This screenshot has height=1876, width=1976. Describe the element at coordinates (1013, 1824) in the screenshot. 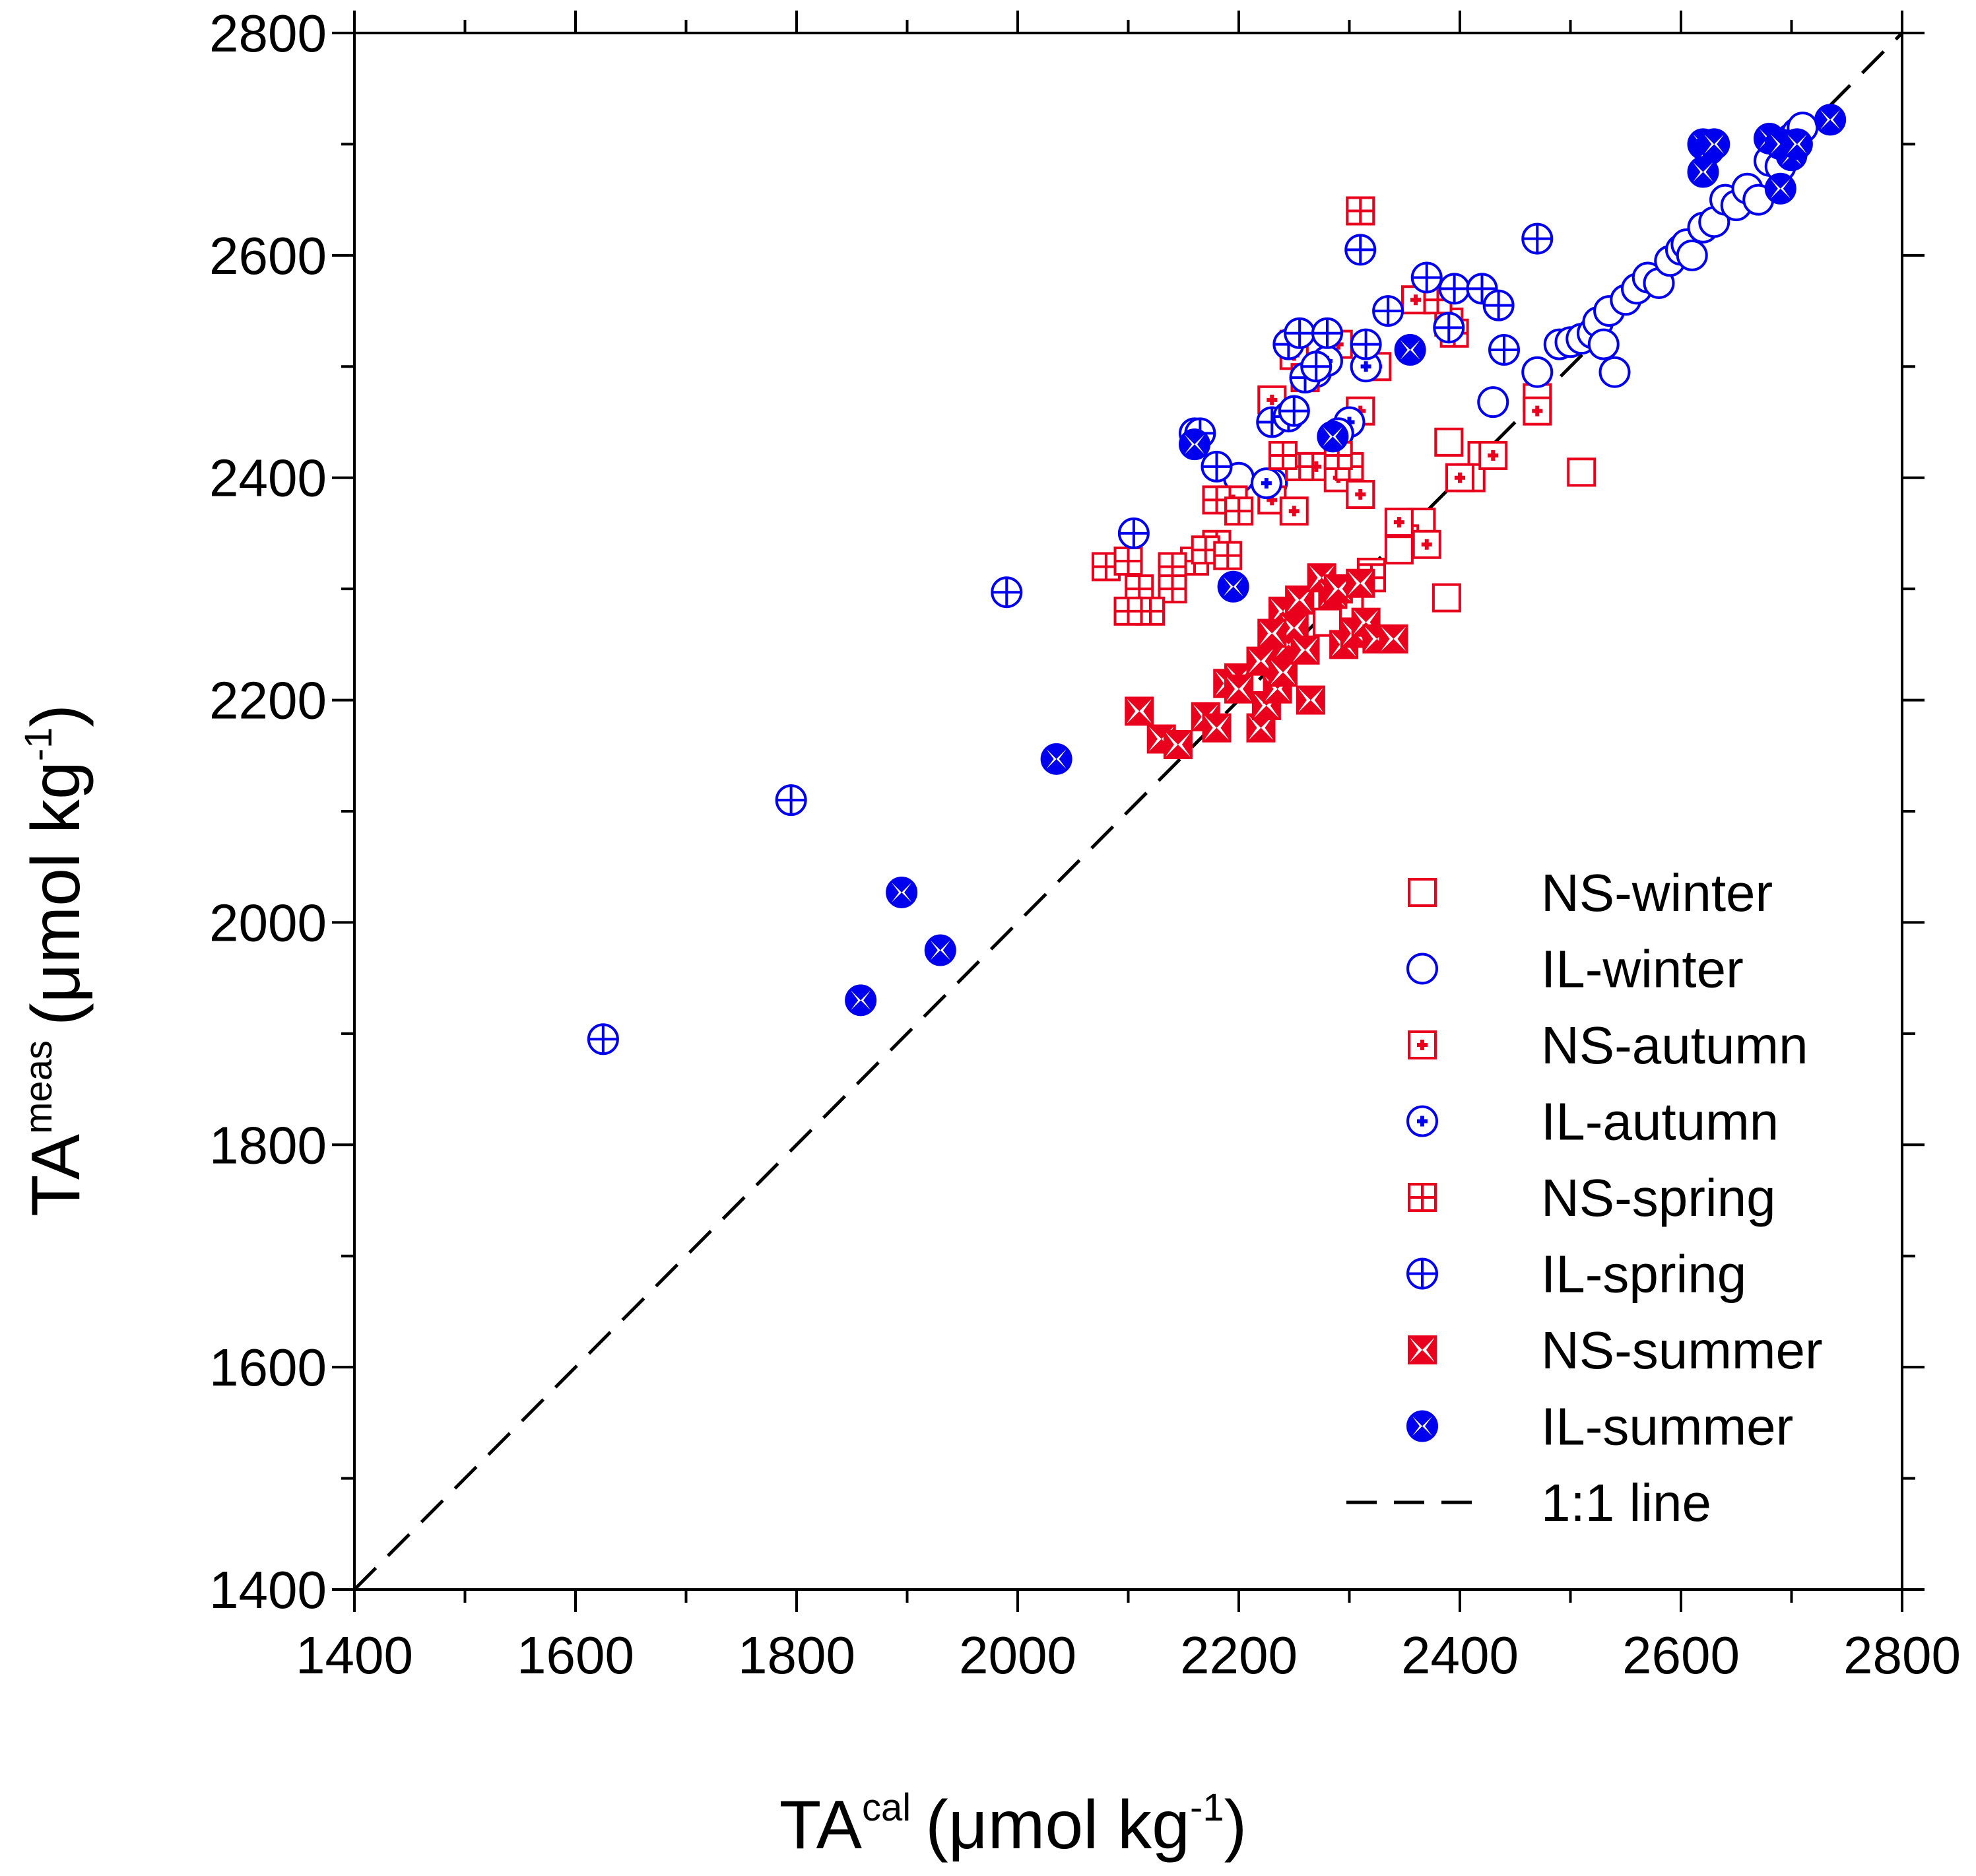

I see `x-axis-title: TAcal (μmol kg-1)` at that location.